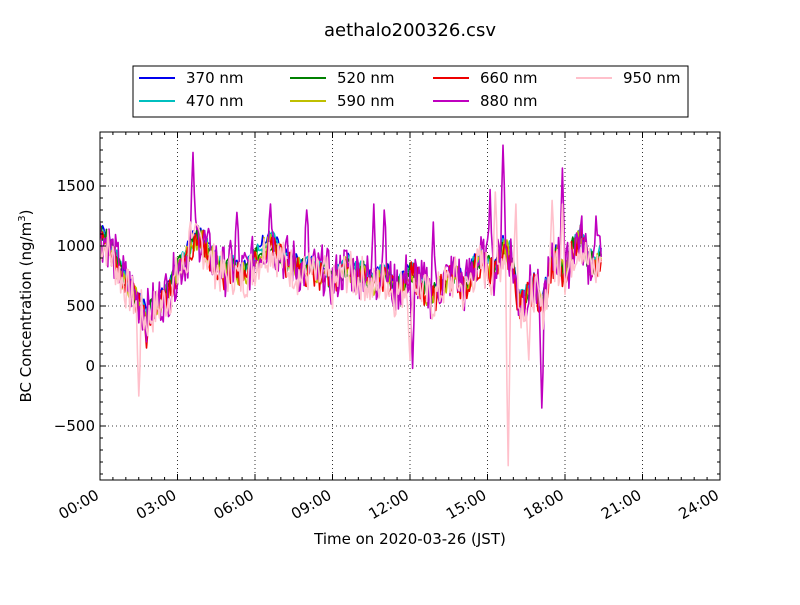 Image resolution: width=800 pixels, height=605 pixels. What do you see at coordinates (26, 312) in the screenshot?
I see `y-axis-label-main: BC Concentration (ng/m` at bounding box center [26, 312].